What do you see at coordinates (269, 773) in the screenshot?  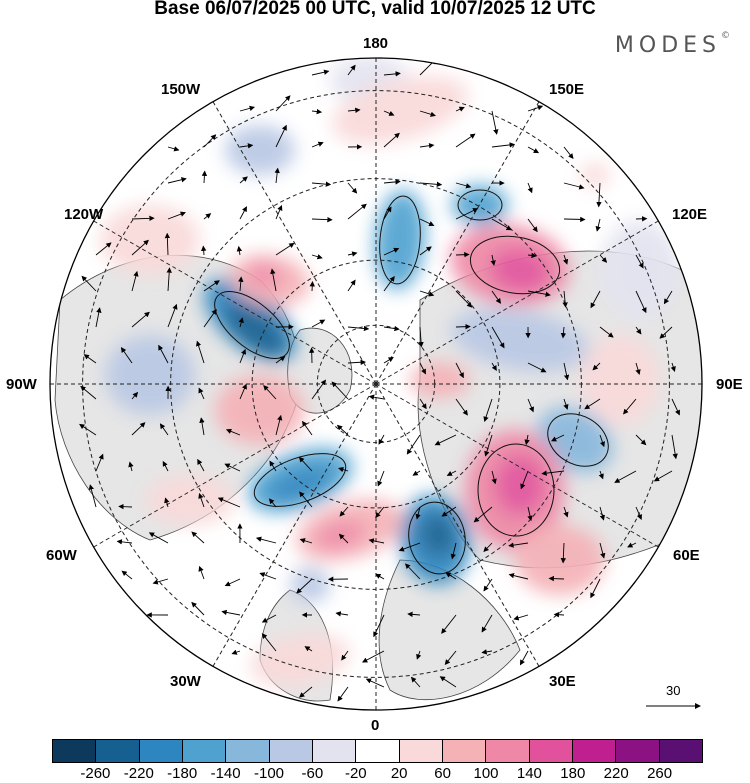 I see `colorbar-tick-label: -100` at bounding box center [269, 773].